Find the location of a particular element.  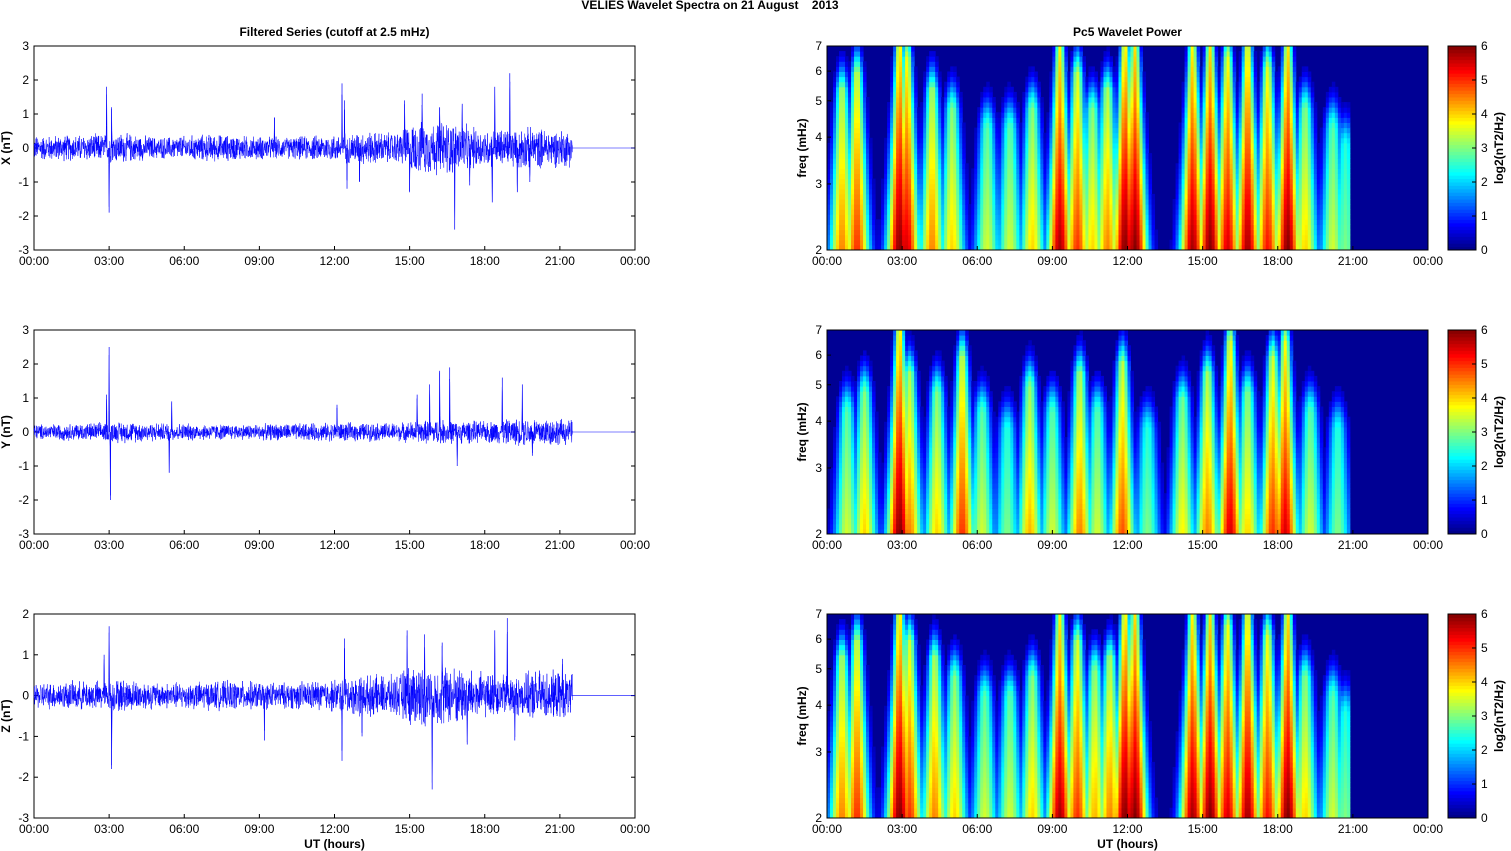

filtered-y-xtick-label: 15:00 is located at coordinates (410, 545).